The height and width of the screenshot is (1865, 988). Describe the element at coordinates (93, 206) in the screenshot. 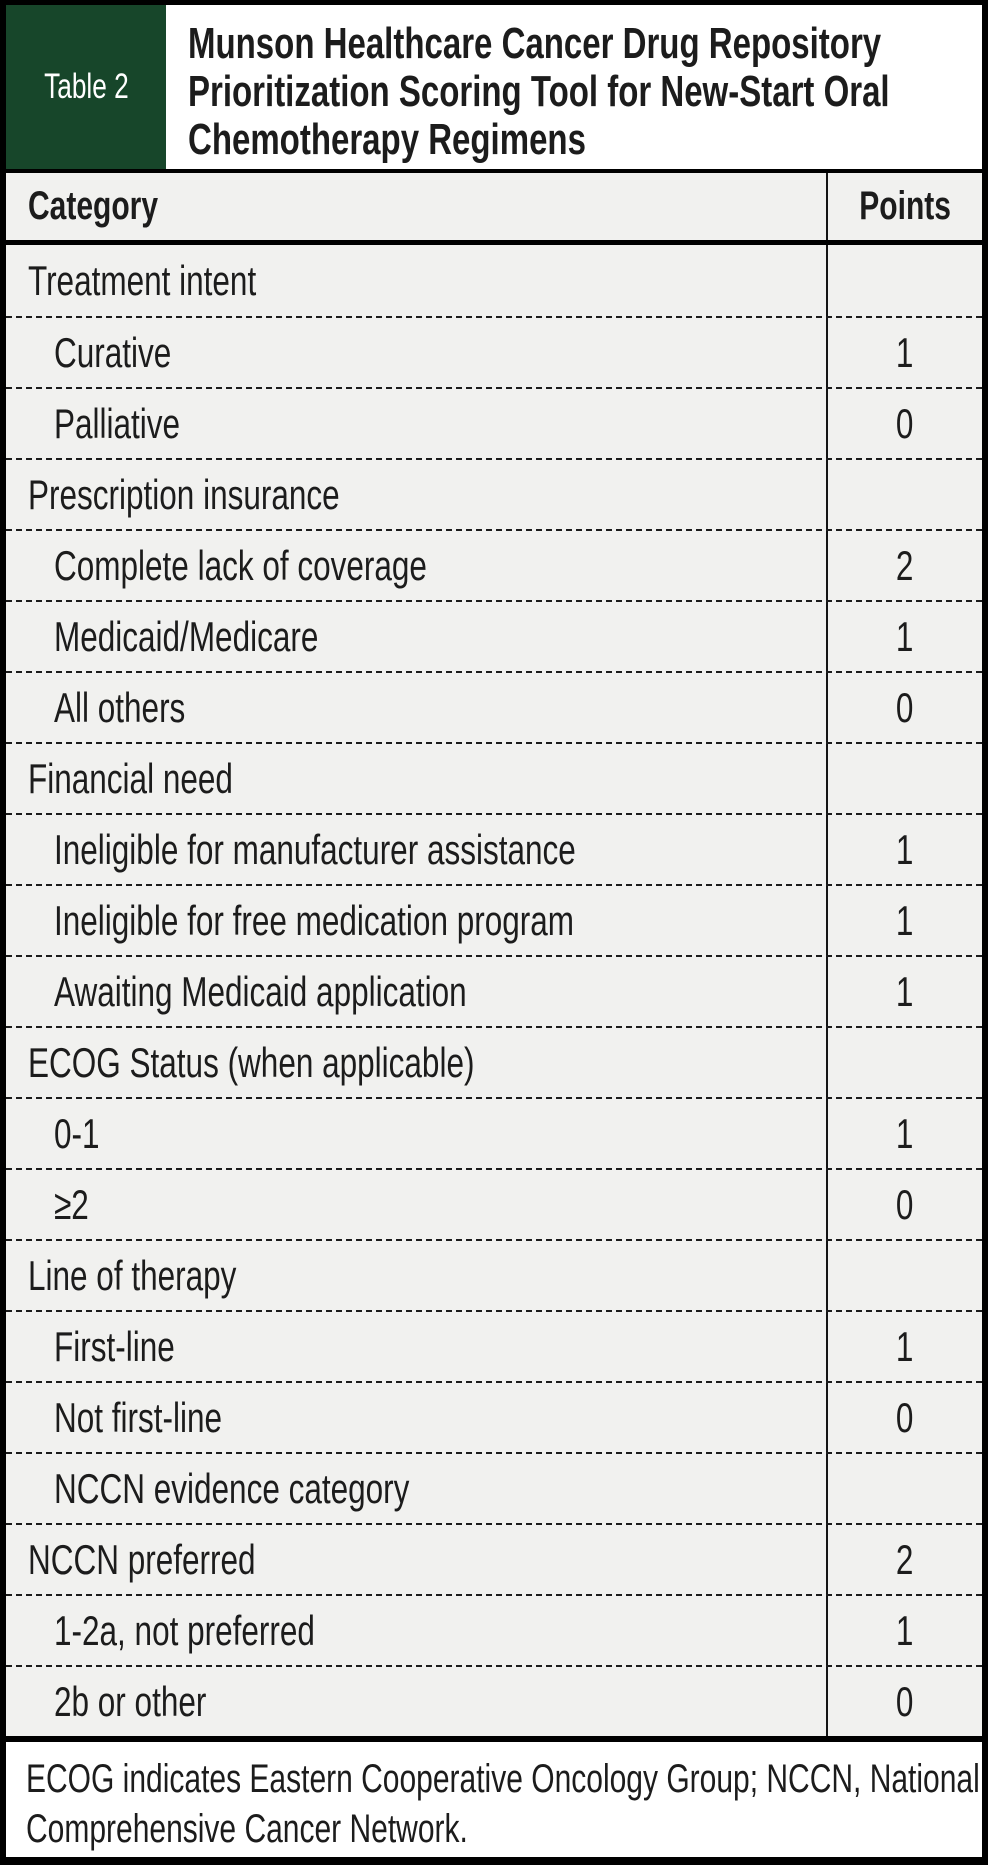

I see `category-column-header: Category` at that location.